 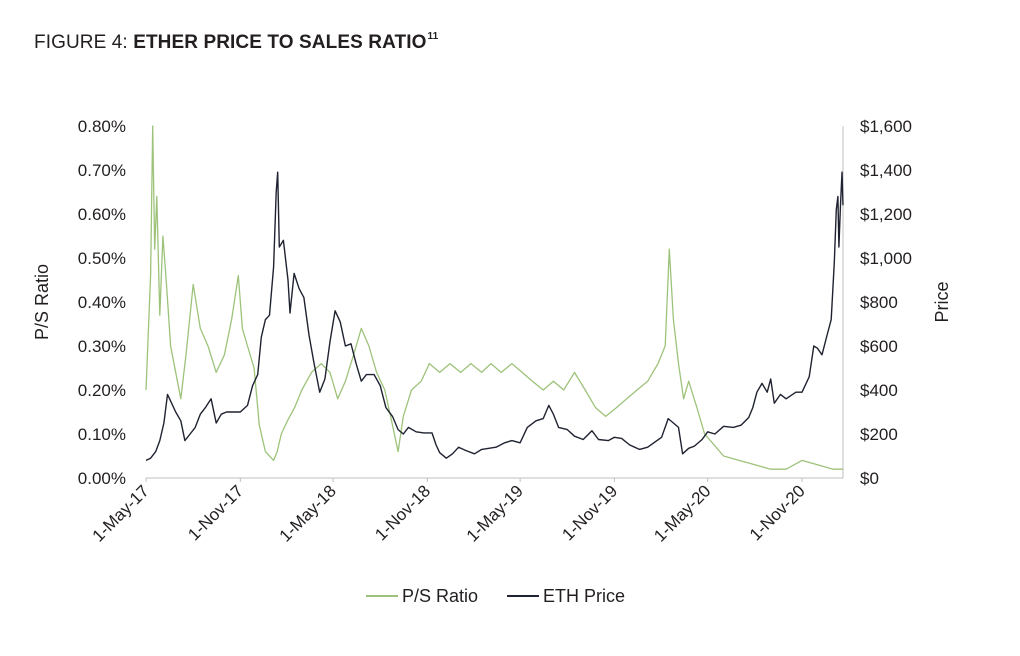 I want to click on left-tick-label: 0.70%, so click(x=102, y=170).